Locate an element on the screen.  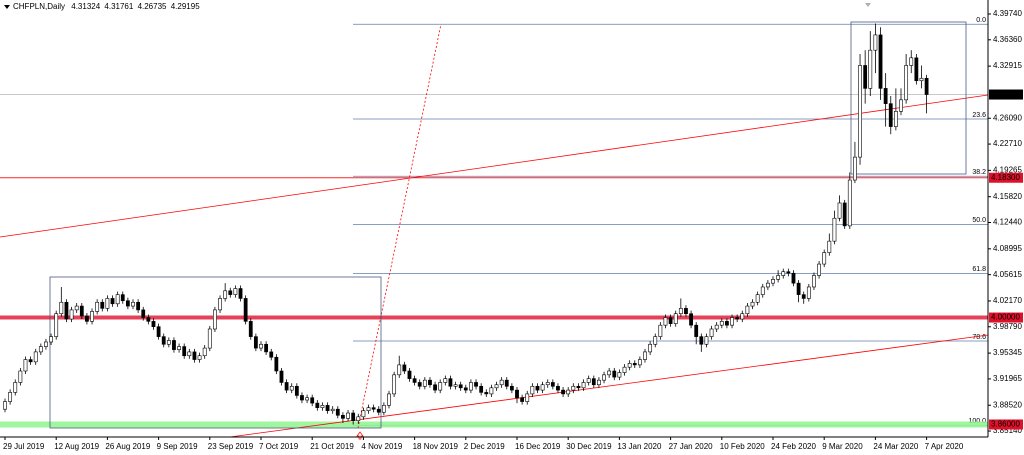
x-tick-label: 23 Sep 2019 is located at coordinates (231, 446).